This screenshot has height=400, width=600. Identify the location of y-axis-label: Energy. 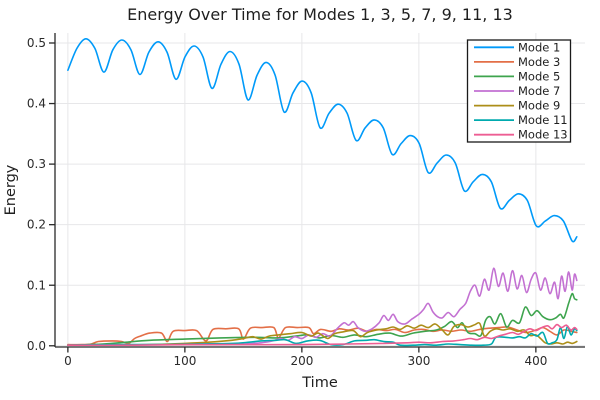
(11, 189).